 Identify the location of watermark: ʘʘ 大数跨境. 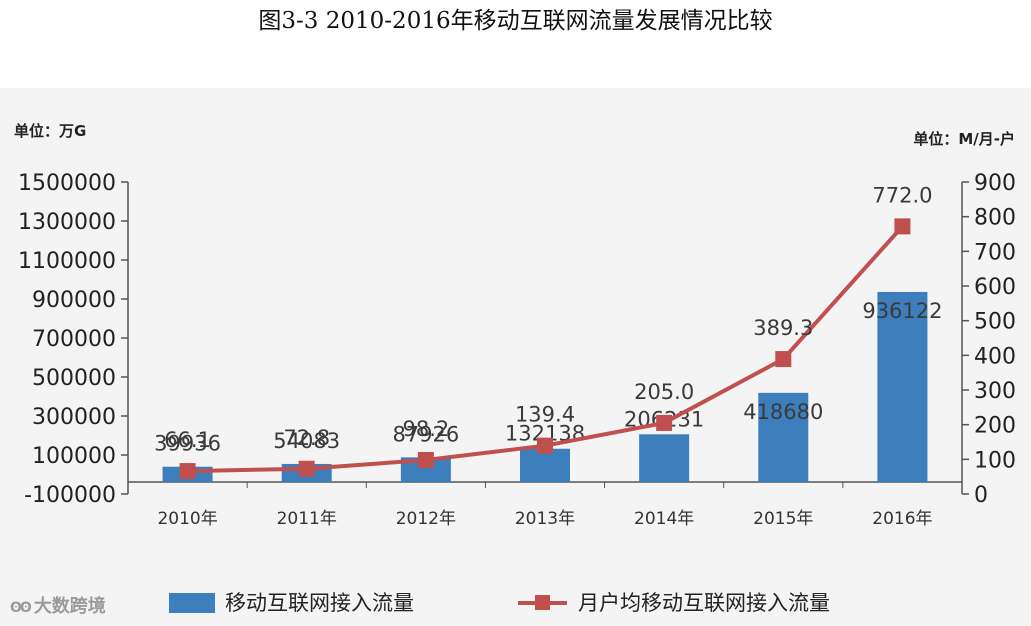
(58, 605).